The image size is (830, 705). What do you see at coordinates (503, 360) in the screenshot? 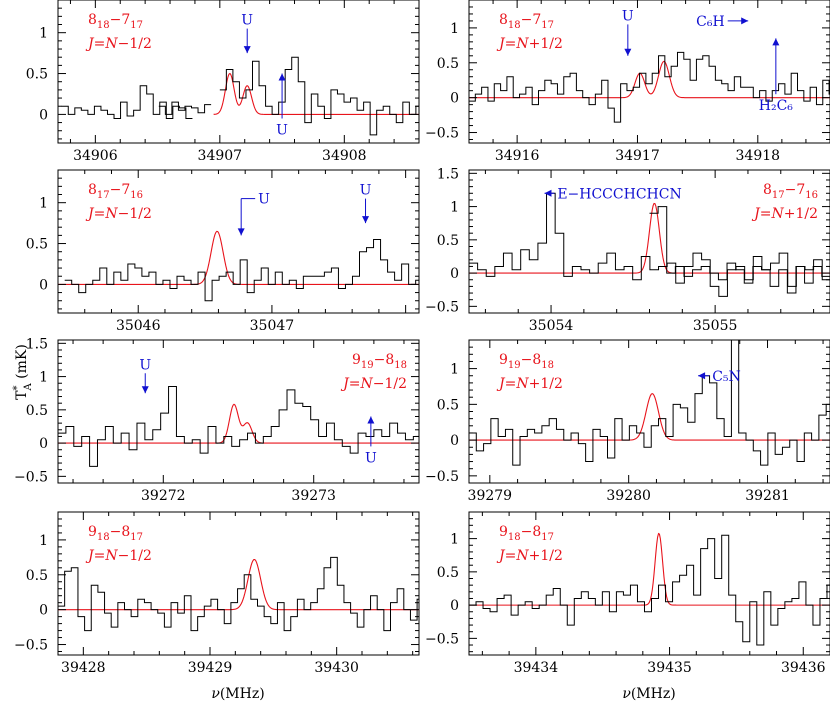
I see `transition-label-part: 9` at bounding box center [503, 360].